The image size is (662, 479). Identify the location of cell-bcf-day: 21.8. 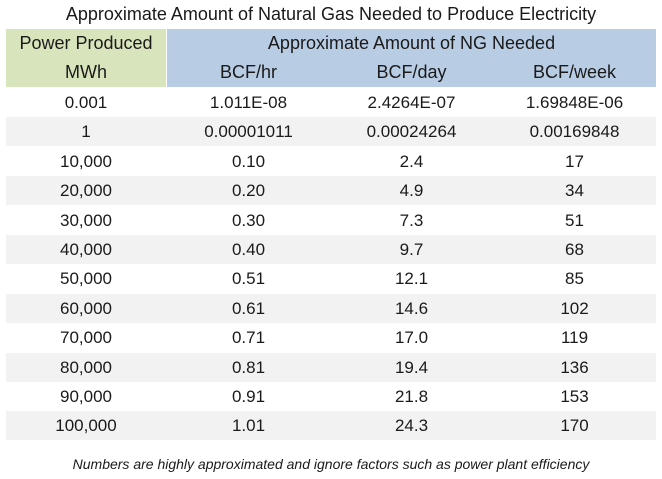
(411, 396).